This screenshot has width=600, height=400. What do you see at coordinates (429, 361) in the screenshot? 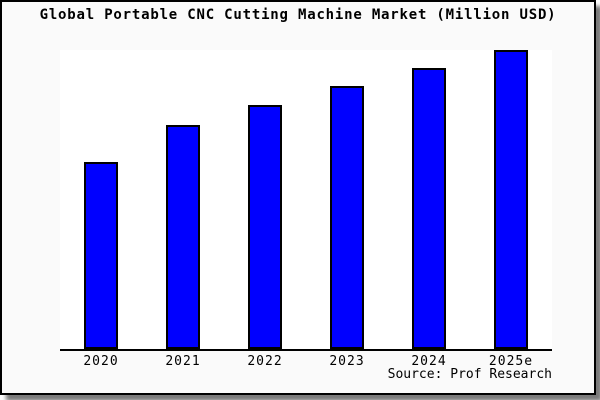
I see `x-axis-label-2024: 2024` at bounding box center [429, 361].